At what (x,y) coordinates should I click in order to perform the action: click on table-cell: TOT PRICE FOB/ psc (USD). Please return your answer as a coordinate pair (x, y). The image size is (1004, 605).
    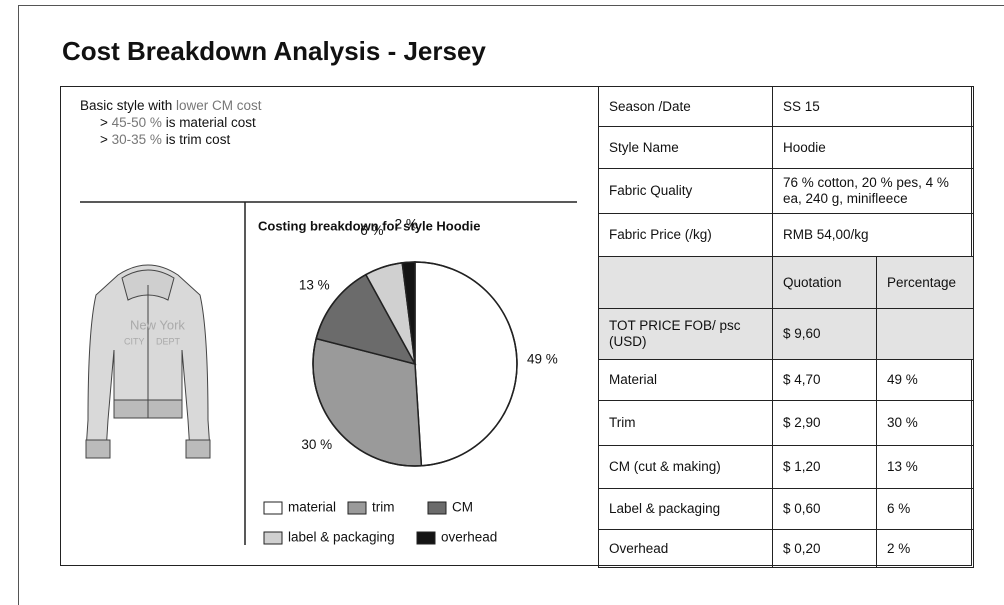
    Looking at the image, I should click on (685, 334).